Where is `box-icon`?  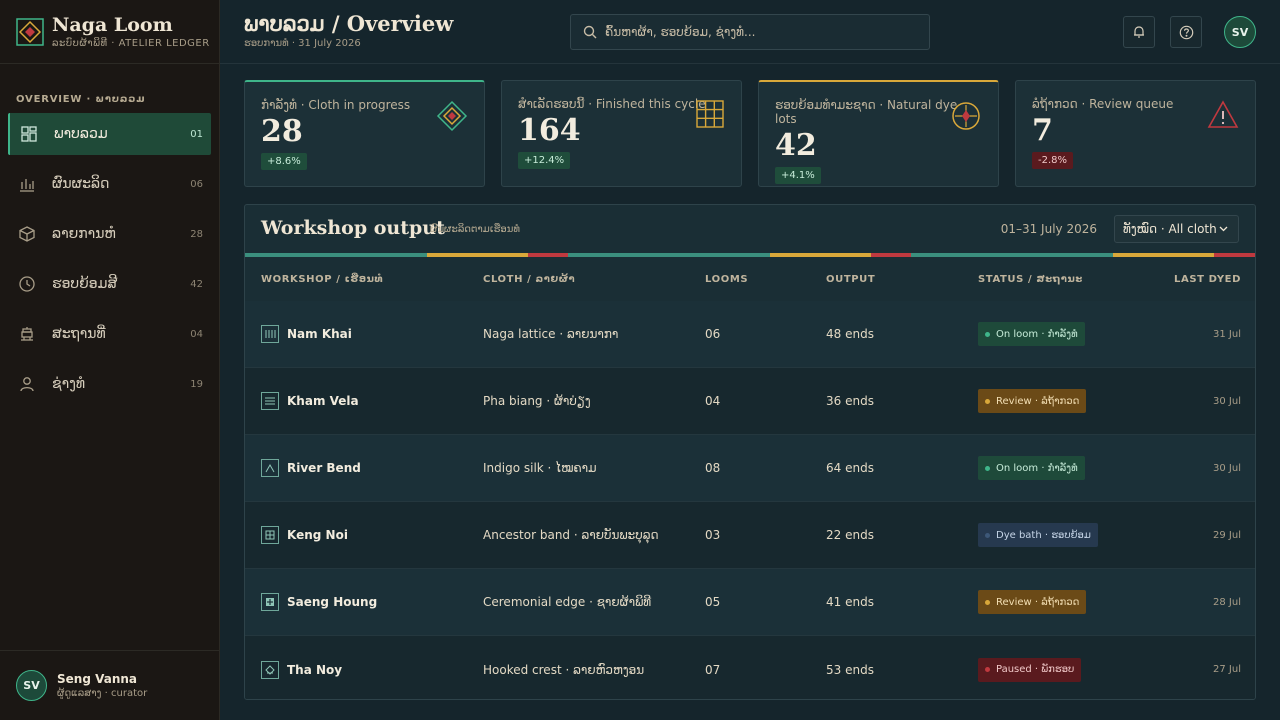
box-icon is located at coordinates (27, 234).